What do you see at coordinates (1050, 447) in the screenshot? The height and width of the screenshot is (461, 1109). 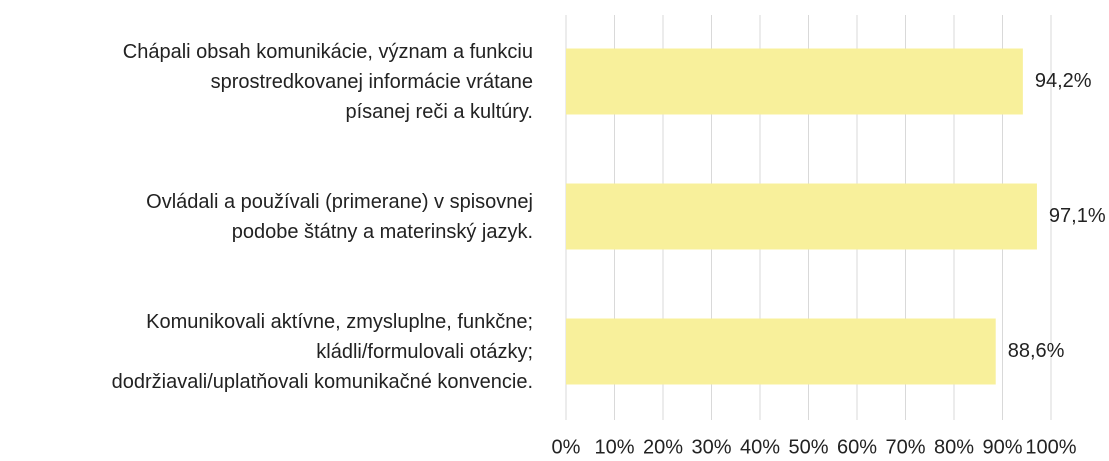 I see `x-tick-label: 100%` at bounding box center [1050, 447].